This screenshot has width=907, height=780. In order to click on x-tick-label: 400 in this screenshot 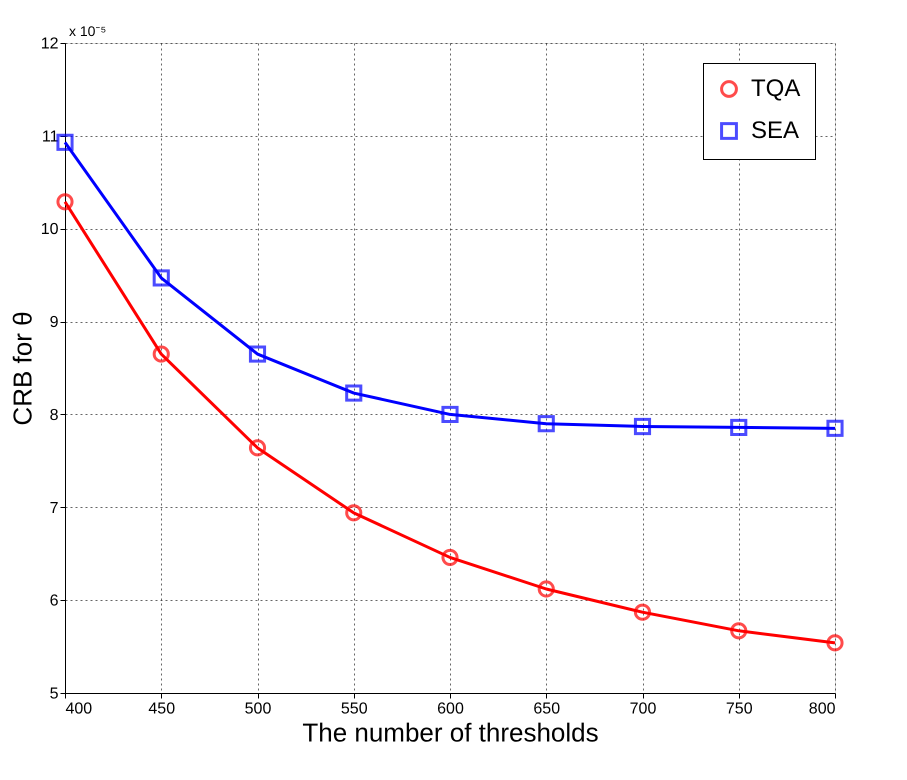, I will do `click(79, 709)`.